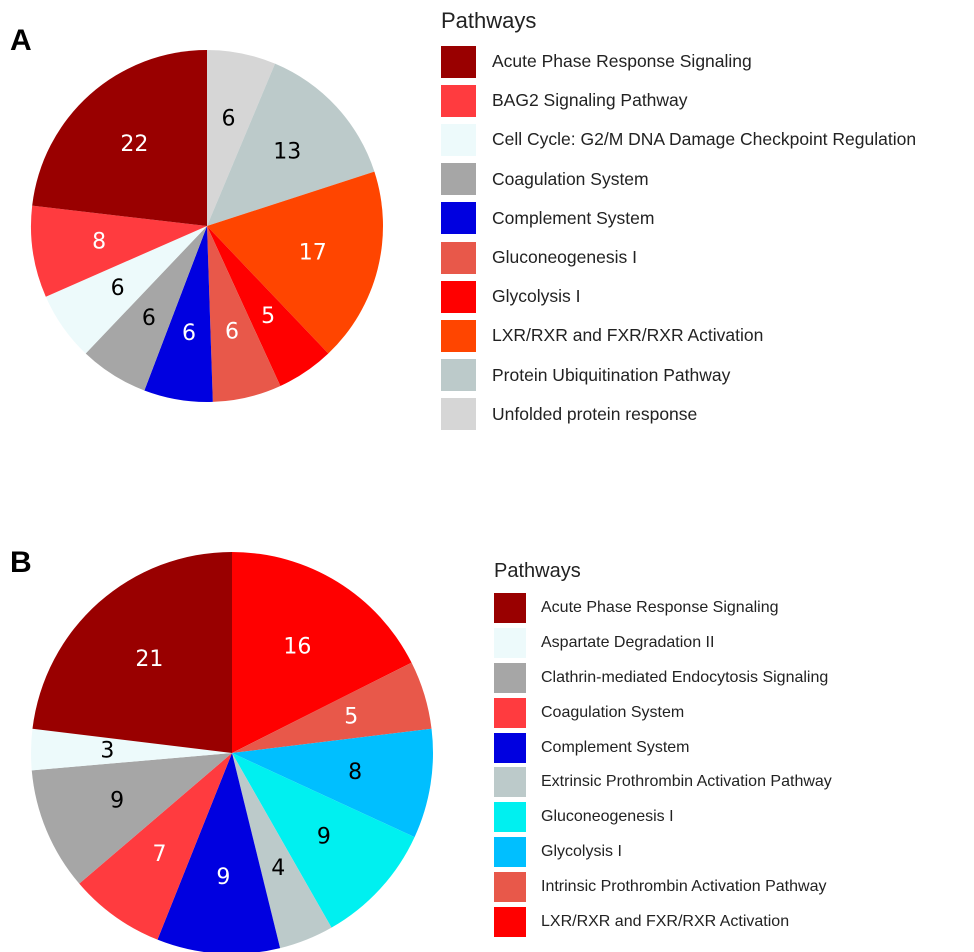 The height and width of the screenshot is (952, 974). Describe the element at coordinates (537, 571) in the screenshot. I see `legend-title-b: Pathways` at that location.